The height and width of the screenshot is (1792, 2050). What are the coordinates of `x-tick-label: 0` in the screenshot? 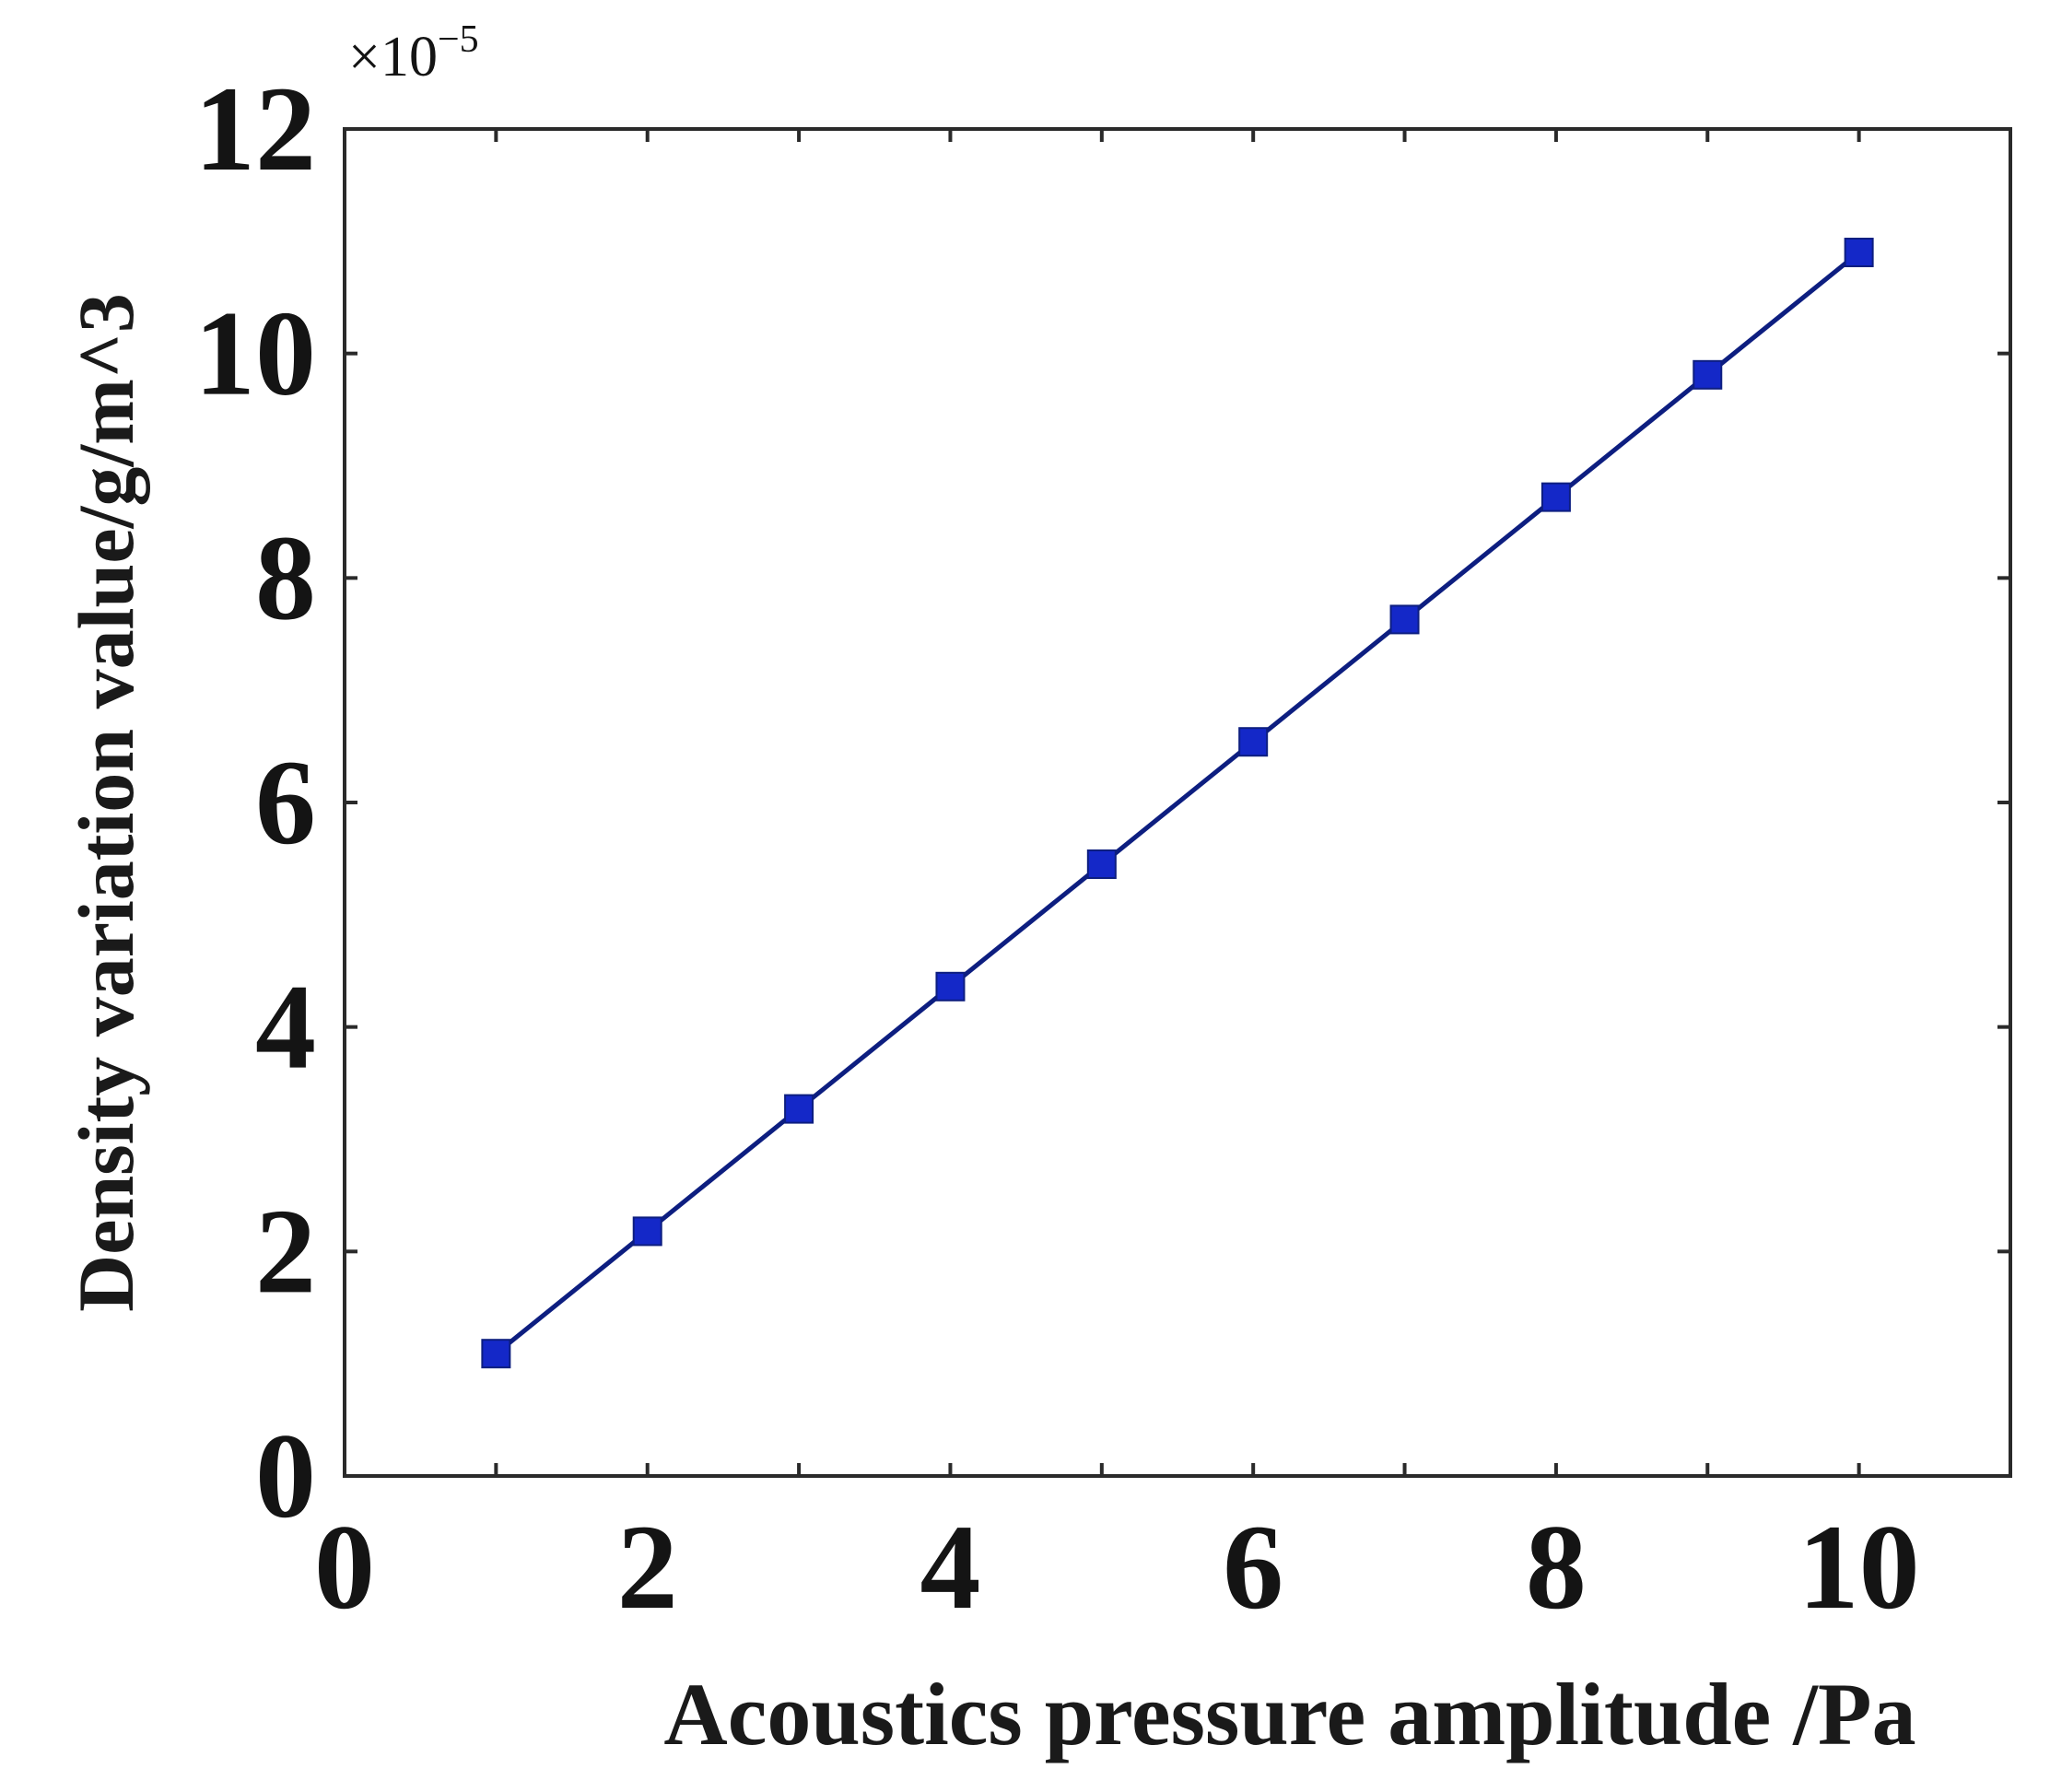 It's located at (345, 1566).